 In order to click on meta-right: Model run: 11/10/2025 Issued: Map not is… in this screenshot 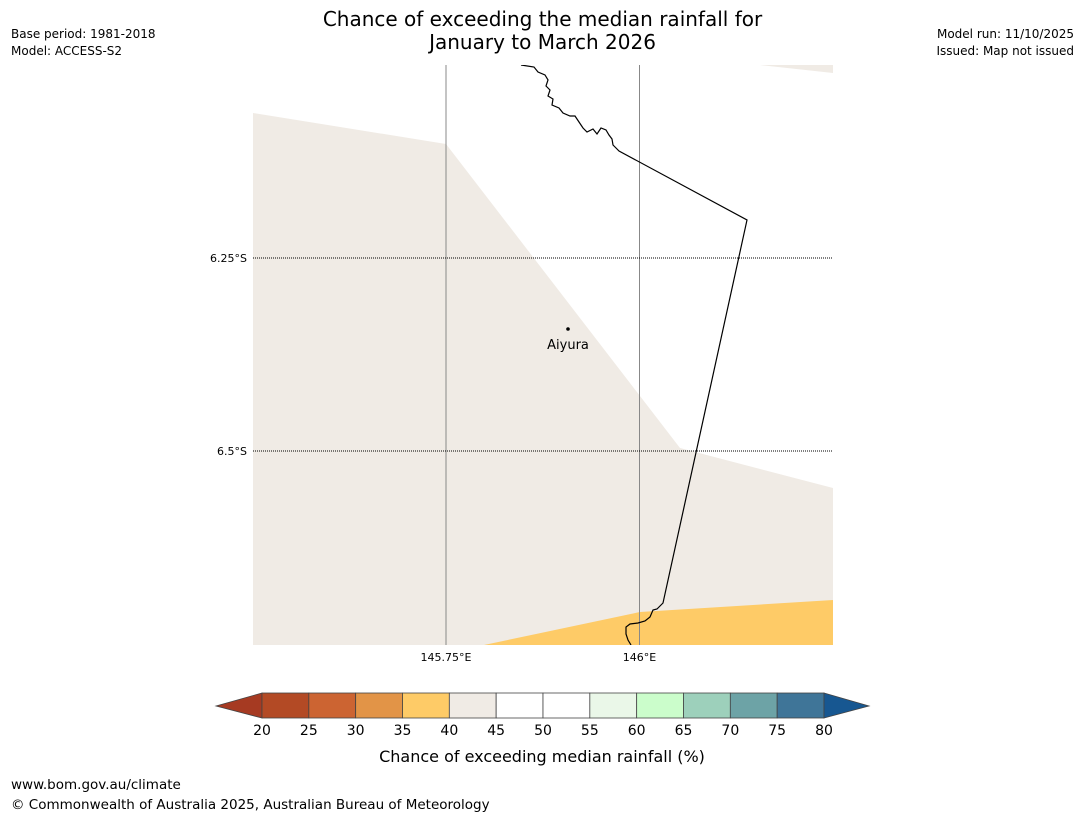, I will do `click(1005, 43)`.